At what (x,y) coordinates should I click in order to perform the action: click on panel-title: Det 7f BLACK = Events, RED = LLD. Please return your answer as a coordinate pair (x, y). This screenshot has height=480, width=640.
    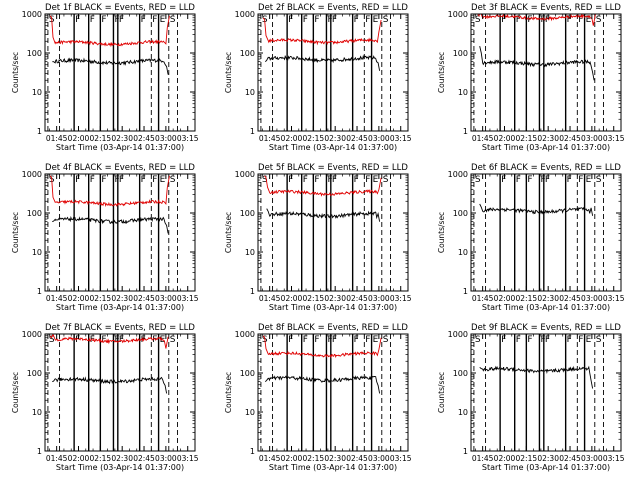
    Looking at the image, I should click on (120, 328).